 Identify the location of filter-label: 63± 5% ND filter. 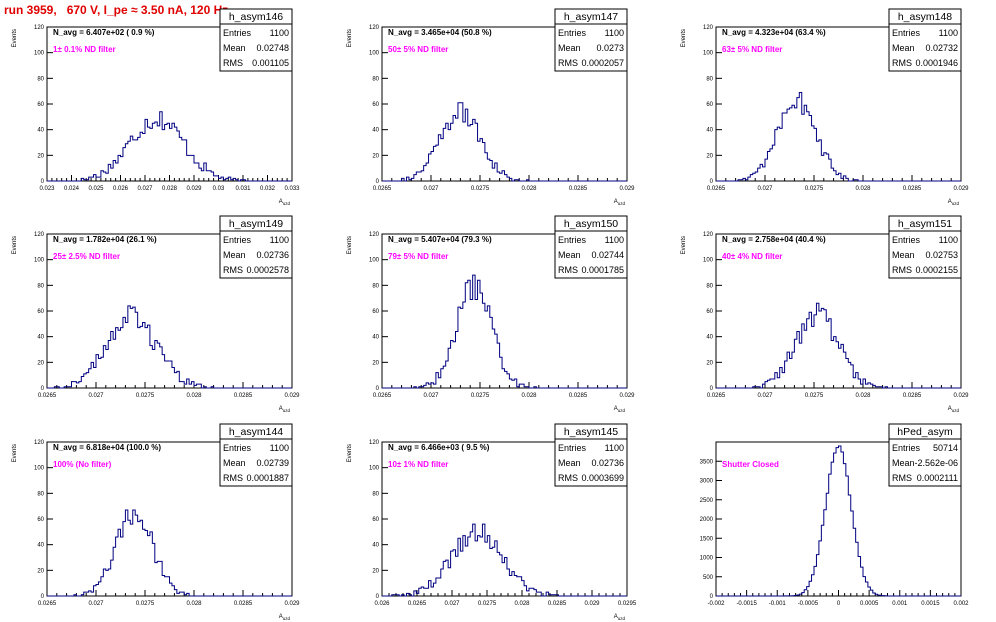
(752, 49).